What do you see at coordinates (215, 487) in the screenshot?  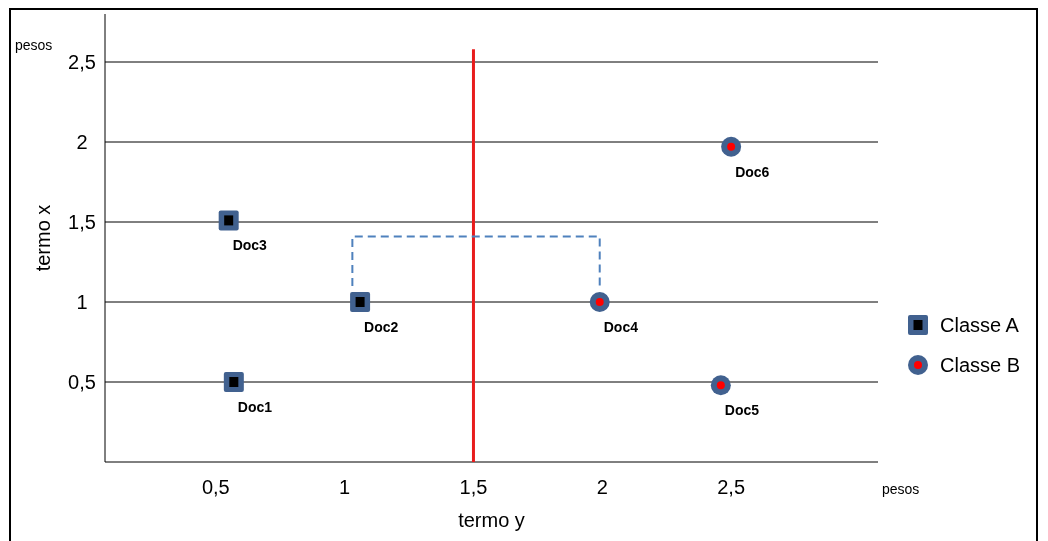 I see `x-tick-label: 0,5` at bounding box center [215, 487].